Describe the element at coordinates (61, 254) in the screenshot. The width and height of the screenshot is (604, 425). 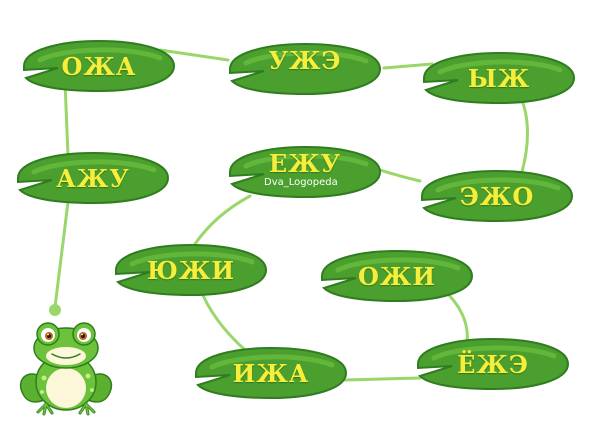
I see `path-azhu-frog` at that location.